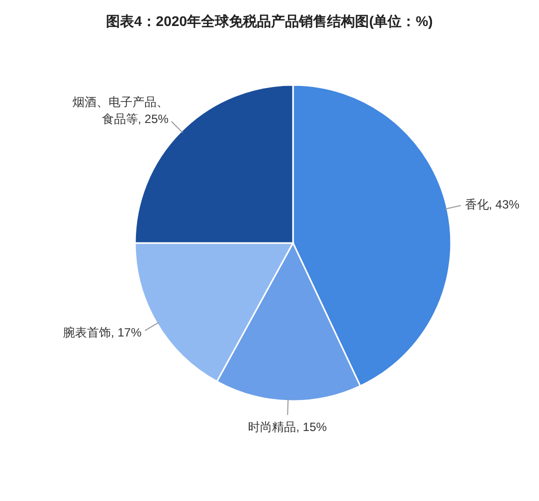 The image size is (539, 501). Describe the element at coordinates (120, 110) in the screenshot. I see `slice-label: 烟酒、电子产品、食品等, 25%` at that location.